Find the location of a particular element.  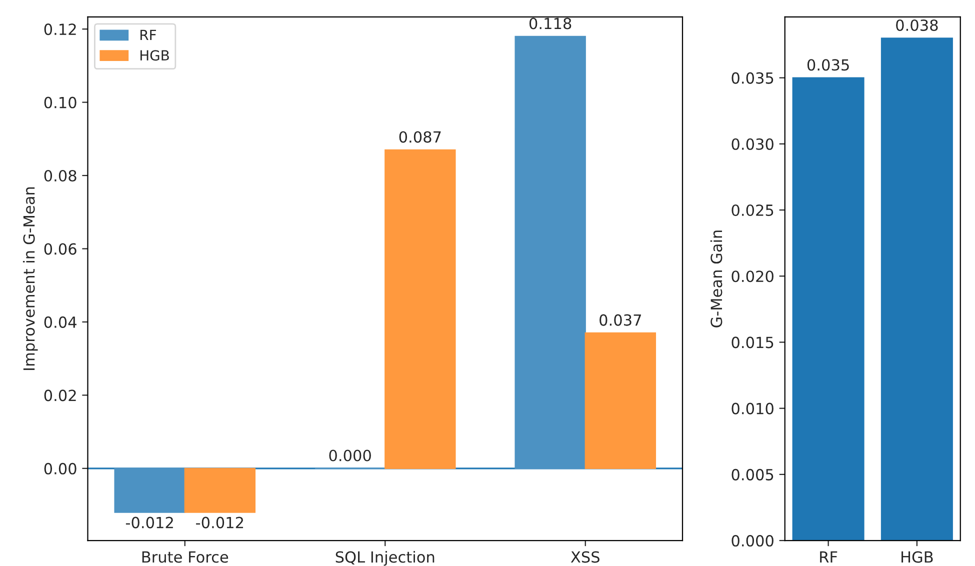

data-label: 0.038 is located at coordinates (917, 25).